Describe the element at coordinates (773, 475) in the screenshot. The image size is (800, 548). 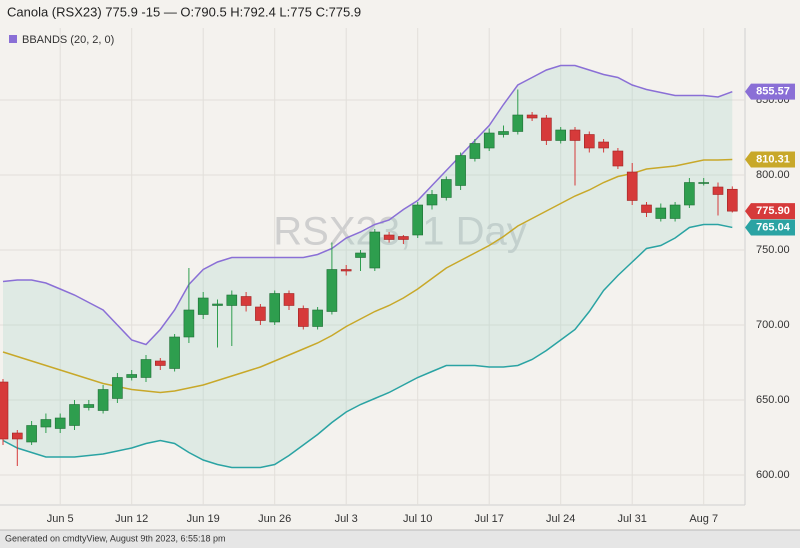
I see `y-tick-label: 600.00` at that location.